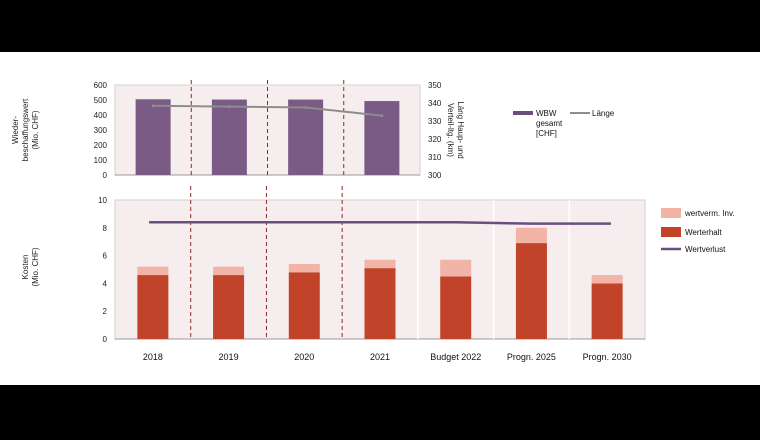 The width and height of the screenshot is (760, 440). Describe the element at coordinates (35, 266) in the screenshot. I see `bottom-y-axis-label-line: (Mio. CHF)` at that location.